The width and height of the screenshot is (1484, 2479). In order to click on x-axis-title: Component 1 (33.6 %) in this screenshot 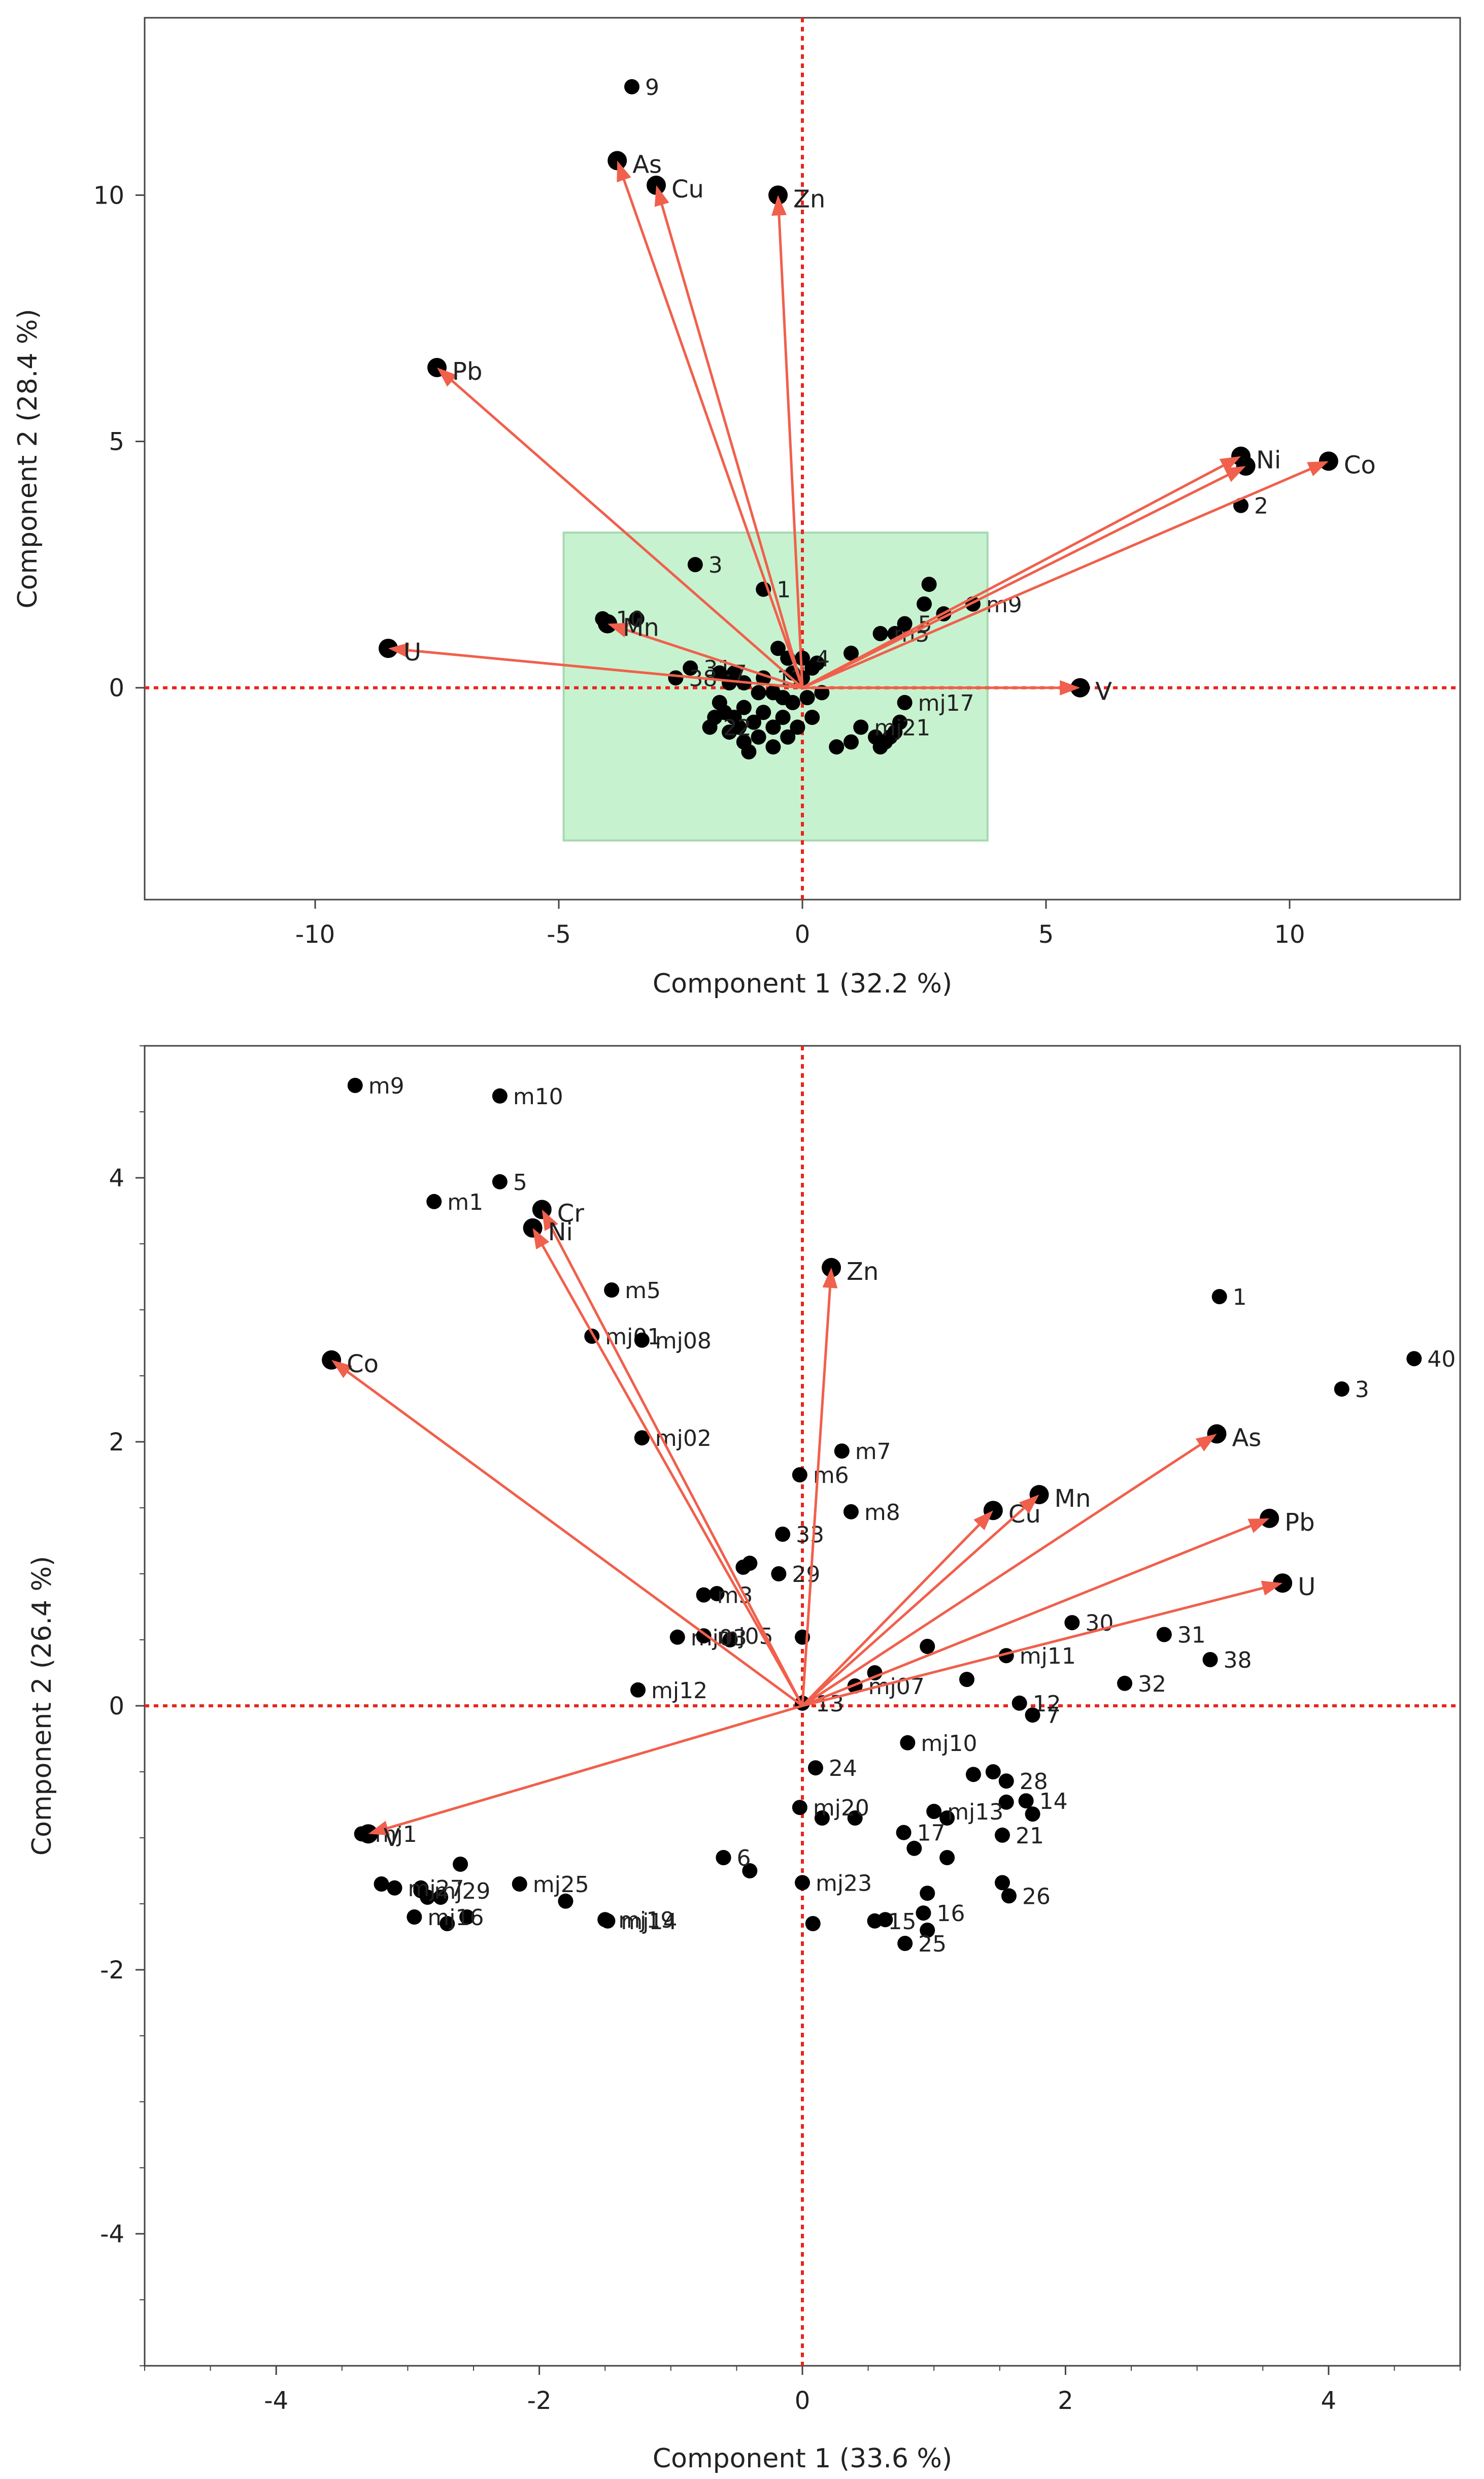, I will do `click(802, 2458)`.